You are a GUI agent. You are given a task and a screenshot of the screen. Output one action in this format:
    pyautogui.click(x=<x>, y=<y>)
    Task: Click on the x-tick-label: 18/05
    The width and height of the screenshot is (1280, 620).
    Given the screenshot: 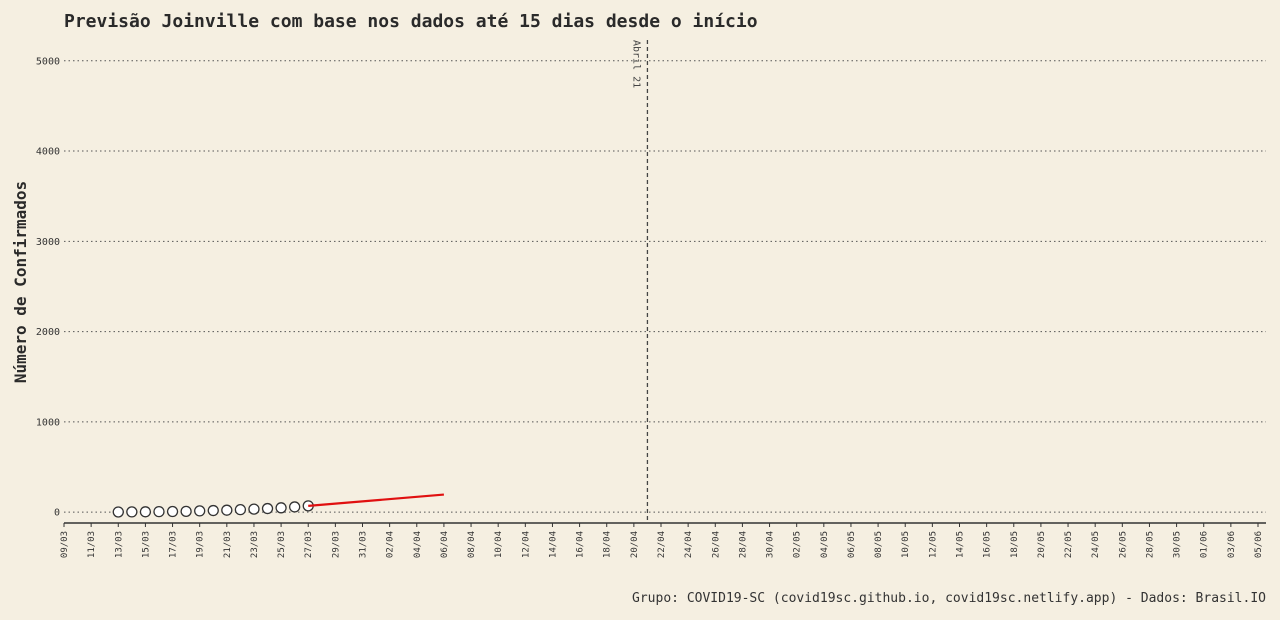 What is the action you would take?
    pyautogui.click(x=1015, y=544)
    